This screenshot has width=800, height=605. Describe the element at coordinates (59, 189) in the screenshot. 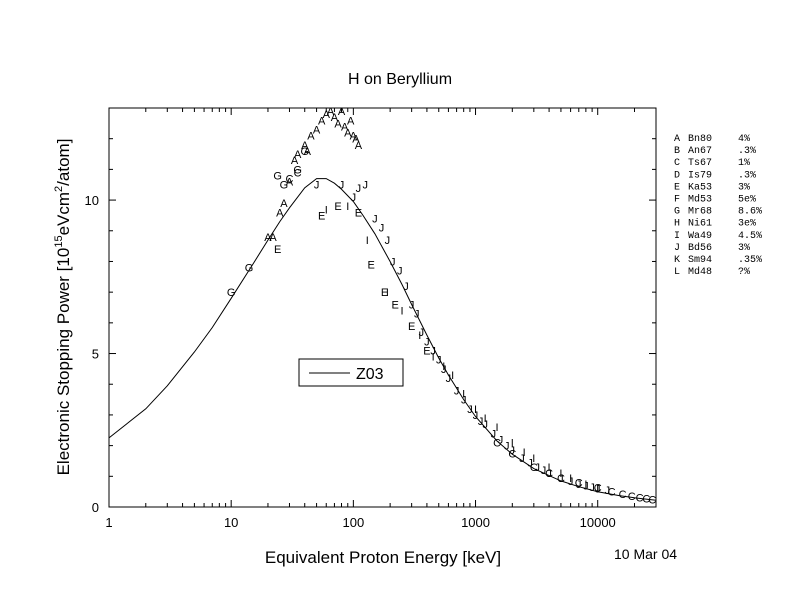

I see `y-axis-title-sup2: 2` at that location.